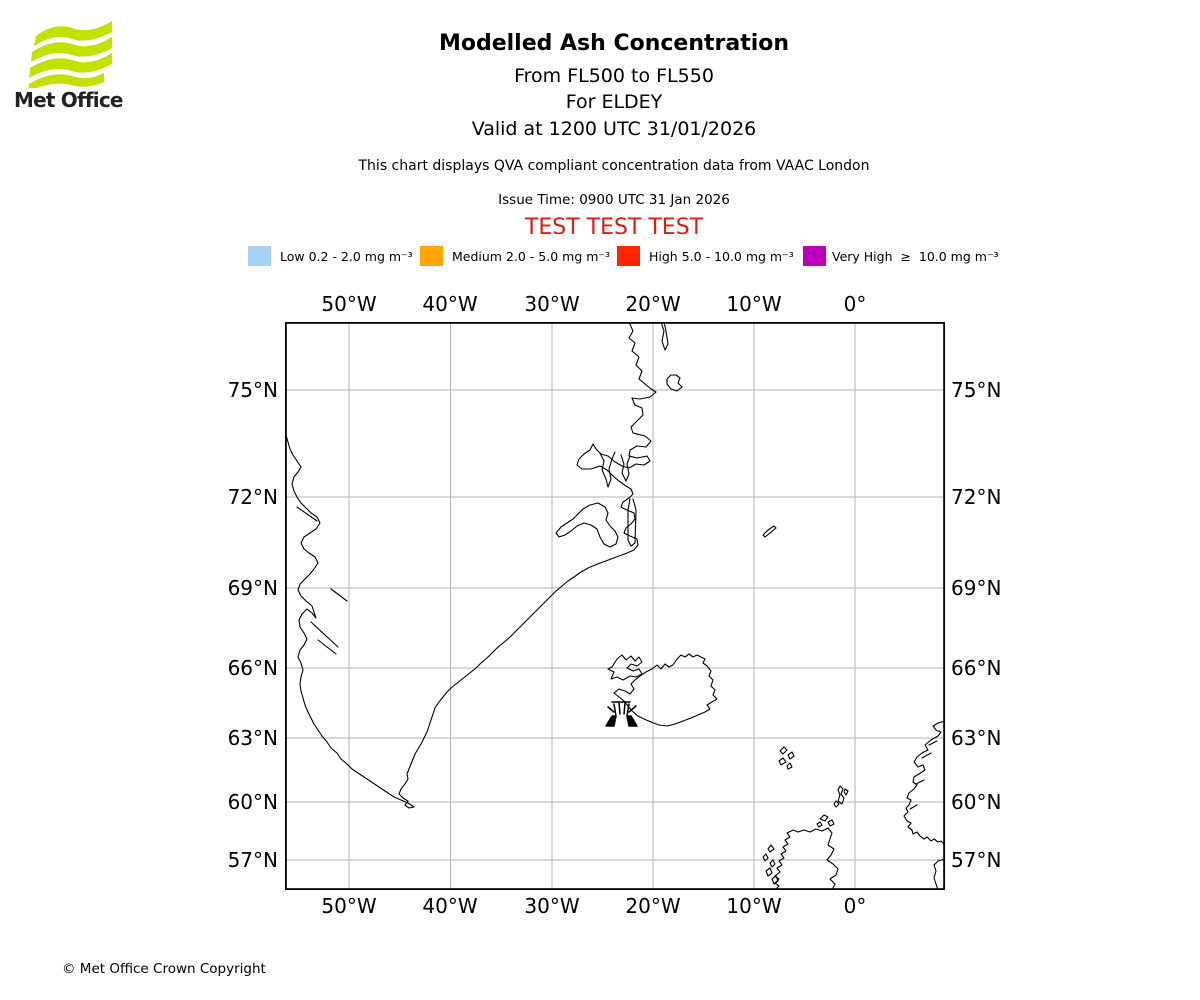  What do you see at coordinates (855, 304) in the screenshot?
I see `lon-label-top-0: 0°` at bounding box center [855, 304].